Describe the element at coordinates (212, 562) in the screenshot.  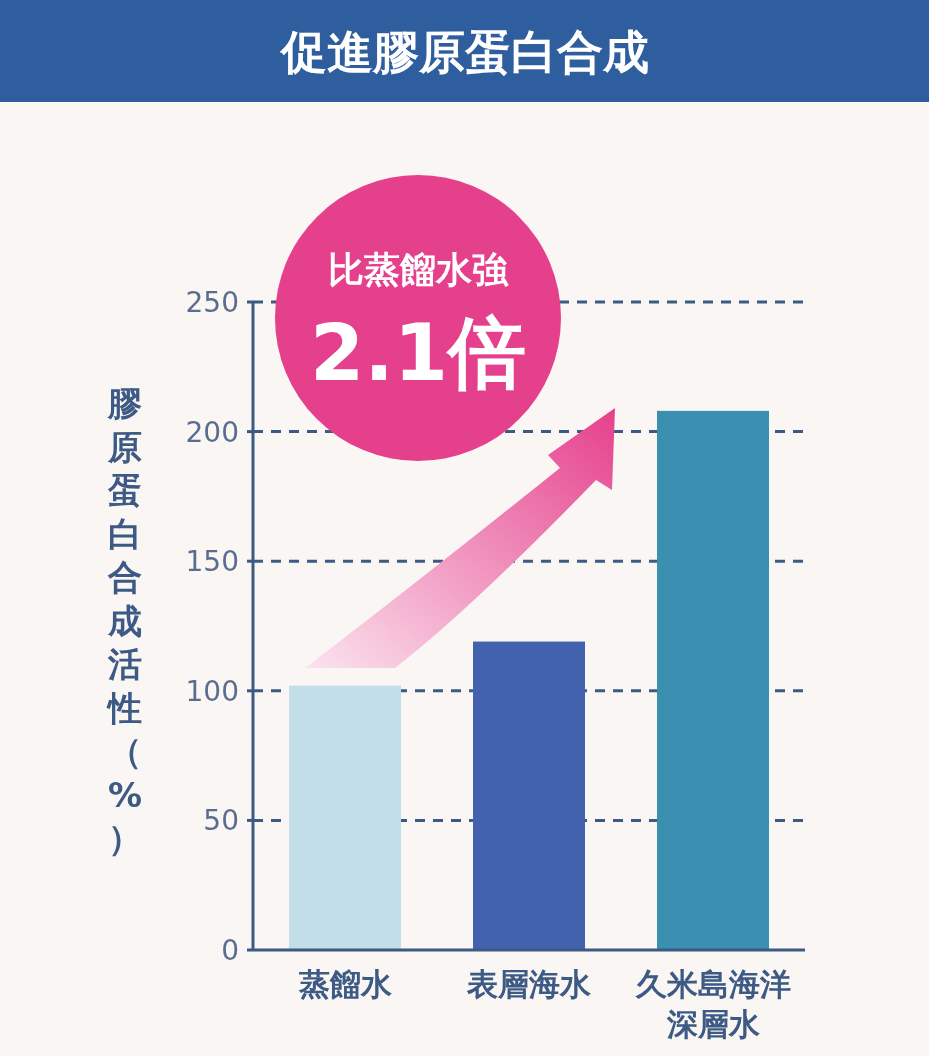
I see `y-tick-label: 150` at that location.